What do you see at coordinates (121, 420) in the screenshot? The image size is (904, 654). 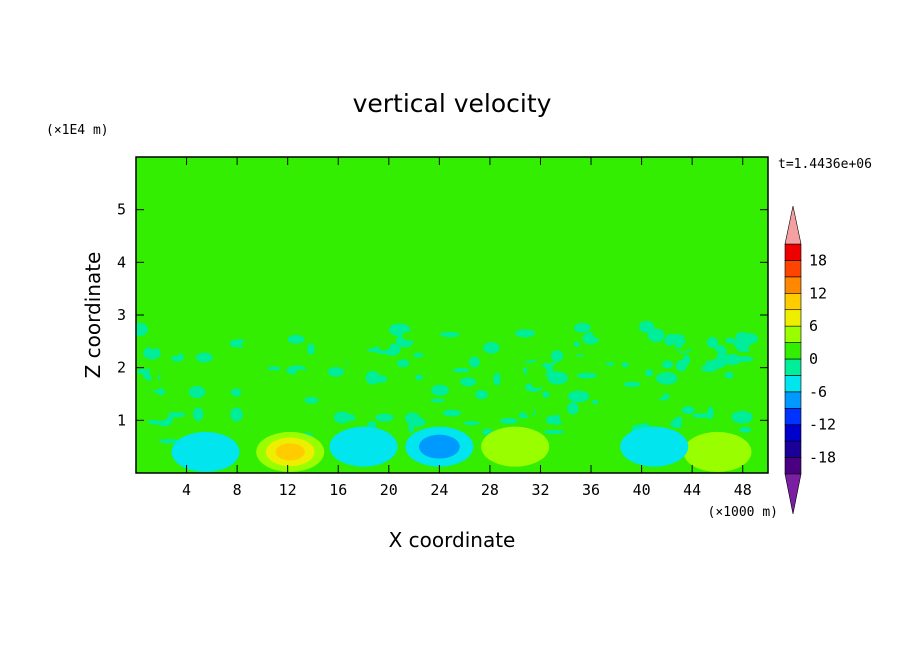 I see `y-tick-label: 1` at bounding box center [121, 420].